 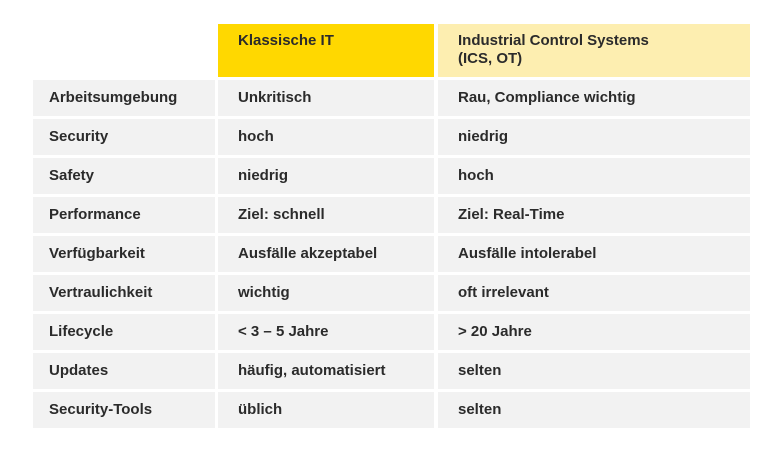 What do you see at coordinates (124, 293) in the screenshot?
I see `row-label: Vertraulichkeit` at bounding box center [124, 293].